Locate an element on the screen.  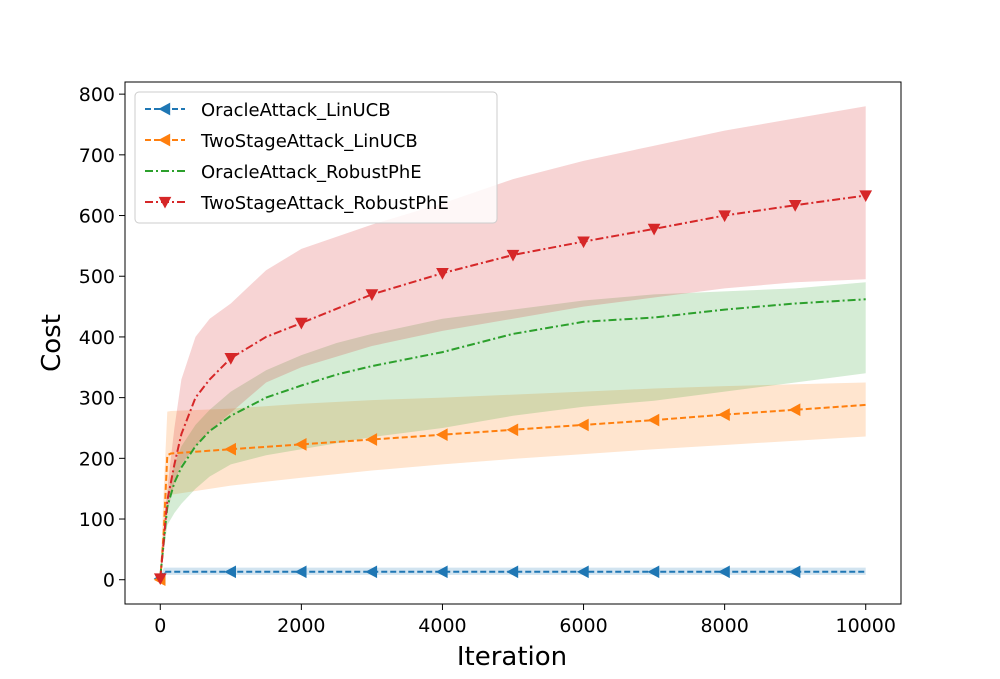
twostageattack-robustphe-legend-label: TwoStageAttack_RobustPhE is located at coordinates (324, 203).